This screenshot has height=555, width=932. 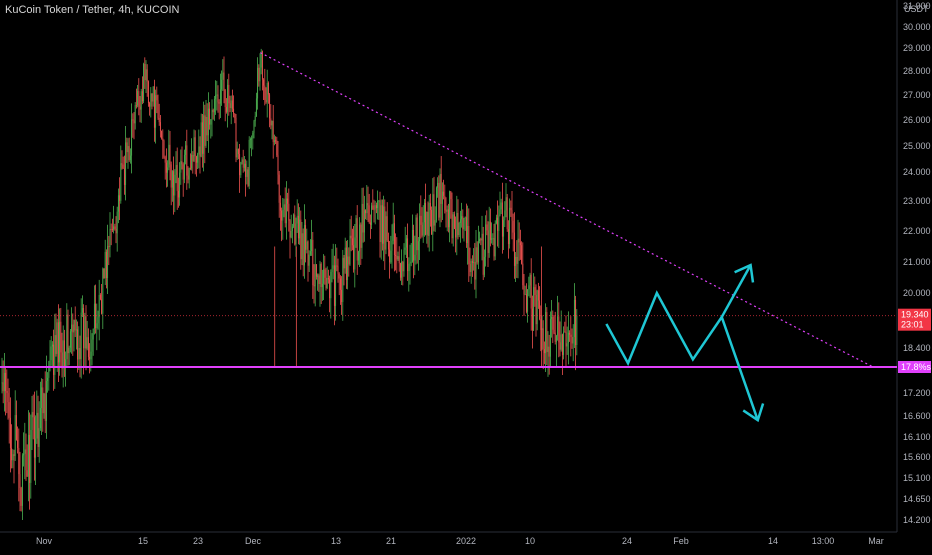 I want to click on y-tick-label: 21.000, so click(x=917, y=262).